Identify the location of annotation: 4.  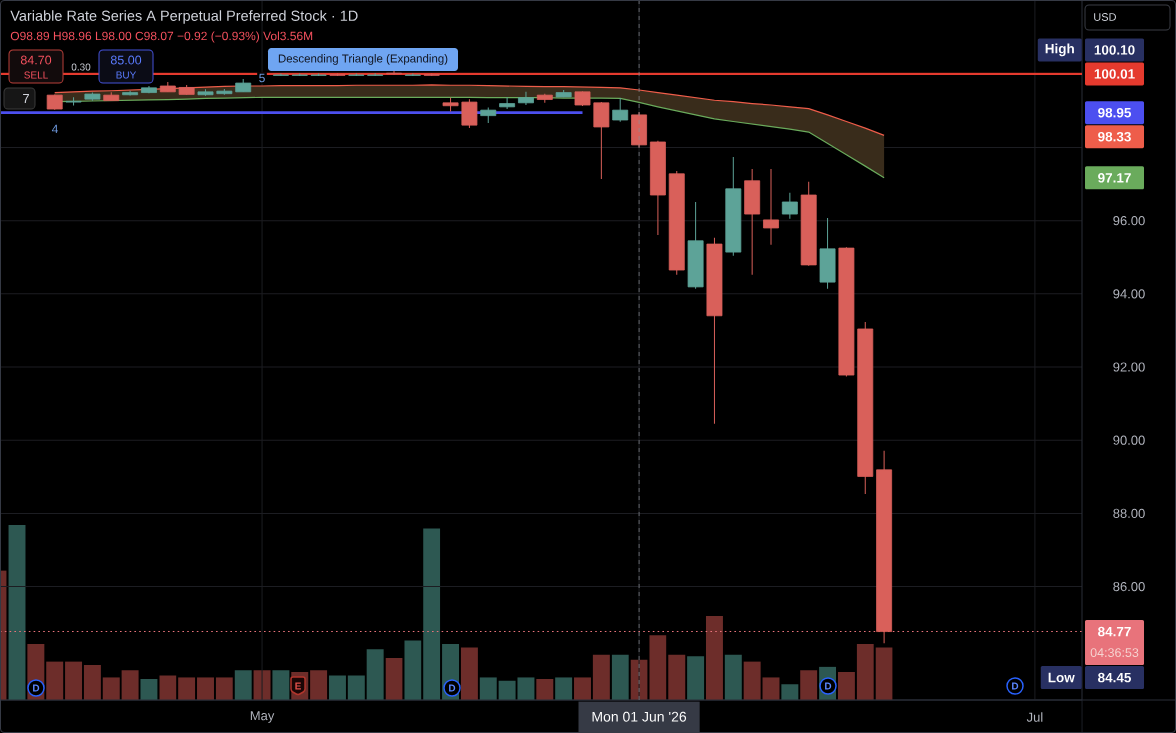
(54, 129).